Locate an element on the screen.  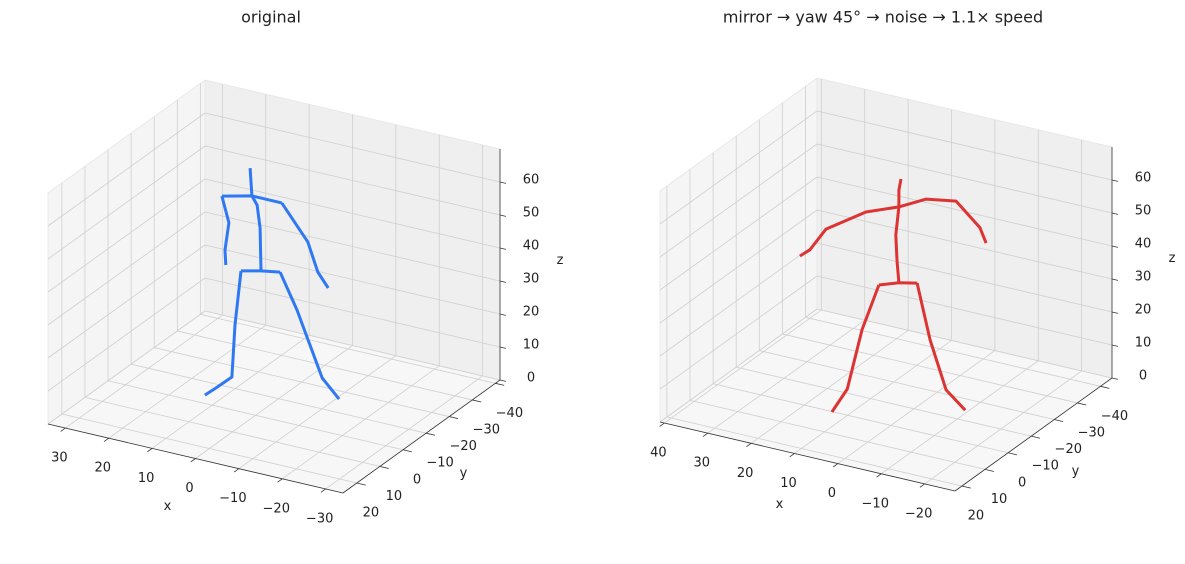
z-tick-label: 20 is located at coordinates (1143, 310).